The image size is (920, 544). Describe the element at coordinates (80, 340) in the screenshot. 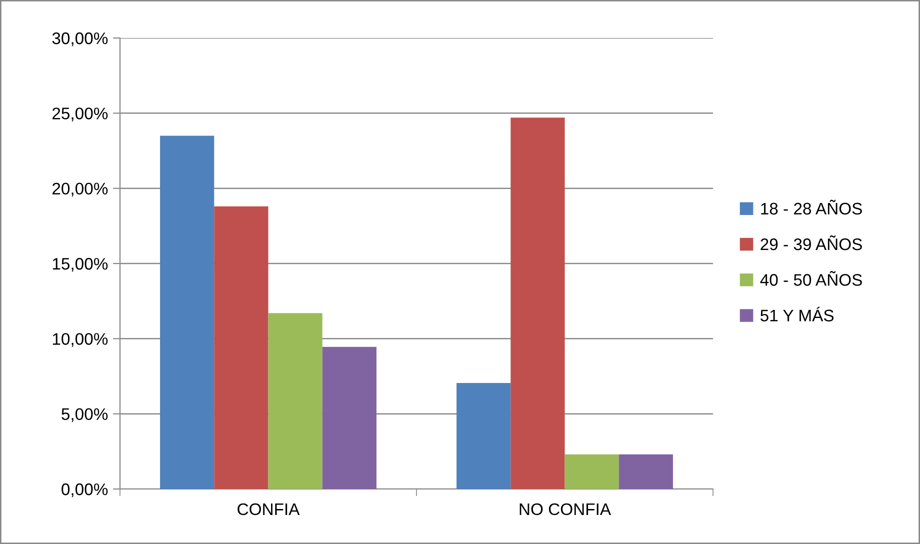

I see `y-tick-label: 10,00%` at that location.